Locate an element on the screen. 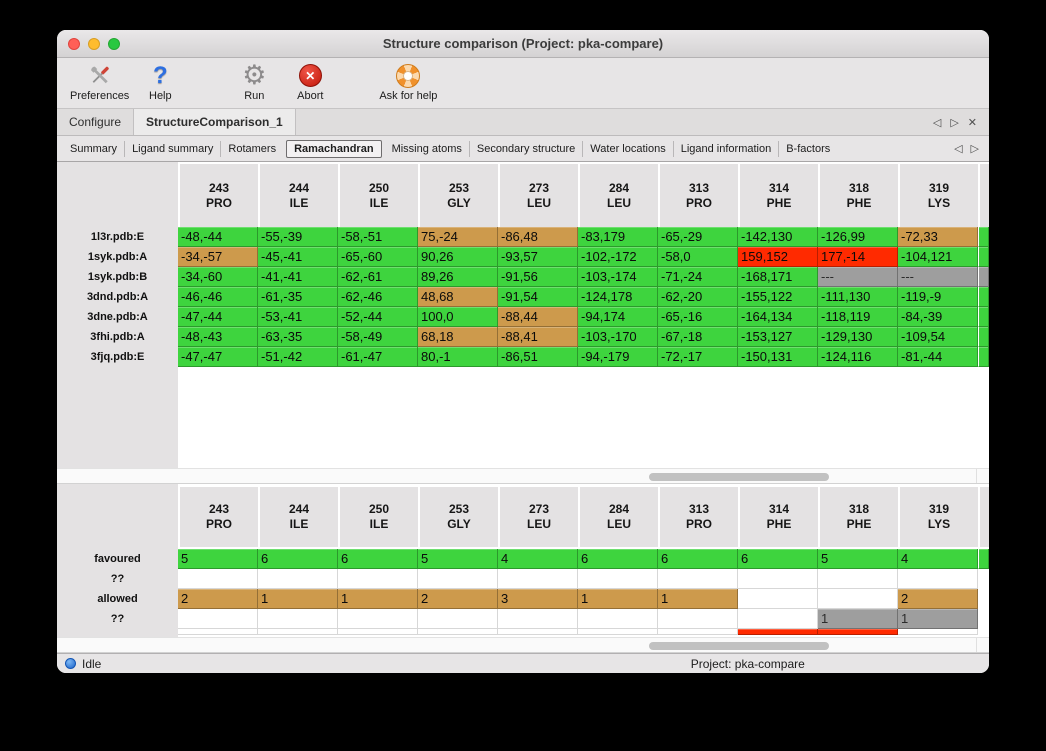  table-cell: -150,131 is located at coordinates (778, 357).